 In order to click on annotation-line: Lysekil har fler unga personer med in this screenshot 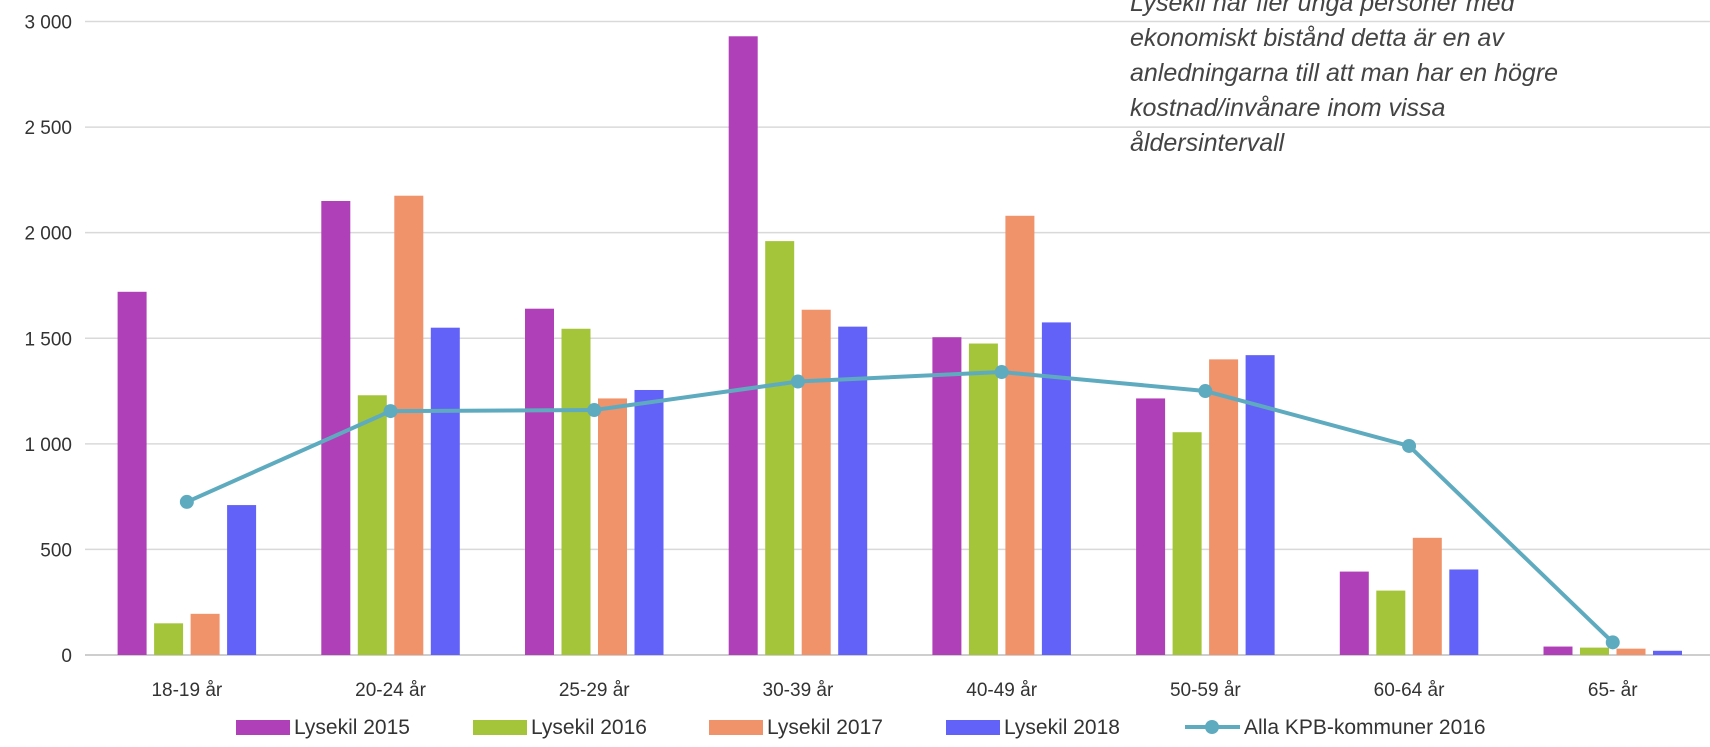, I will do `click(1322, 8)`.